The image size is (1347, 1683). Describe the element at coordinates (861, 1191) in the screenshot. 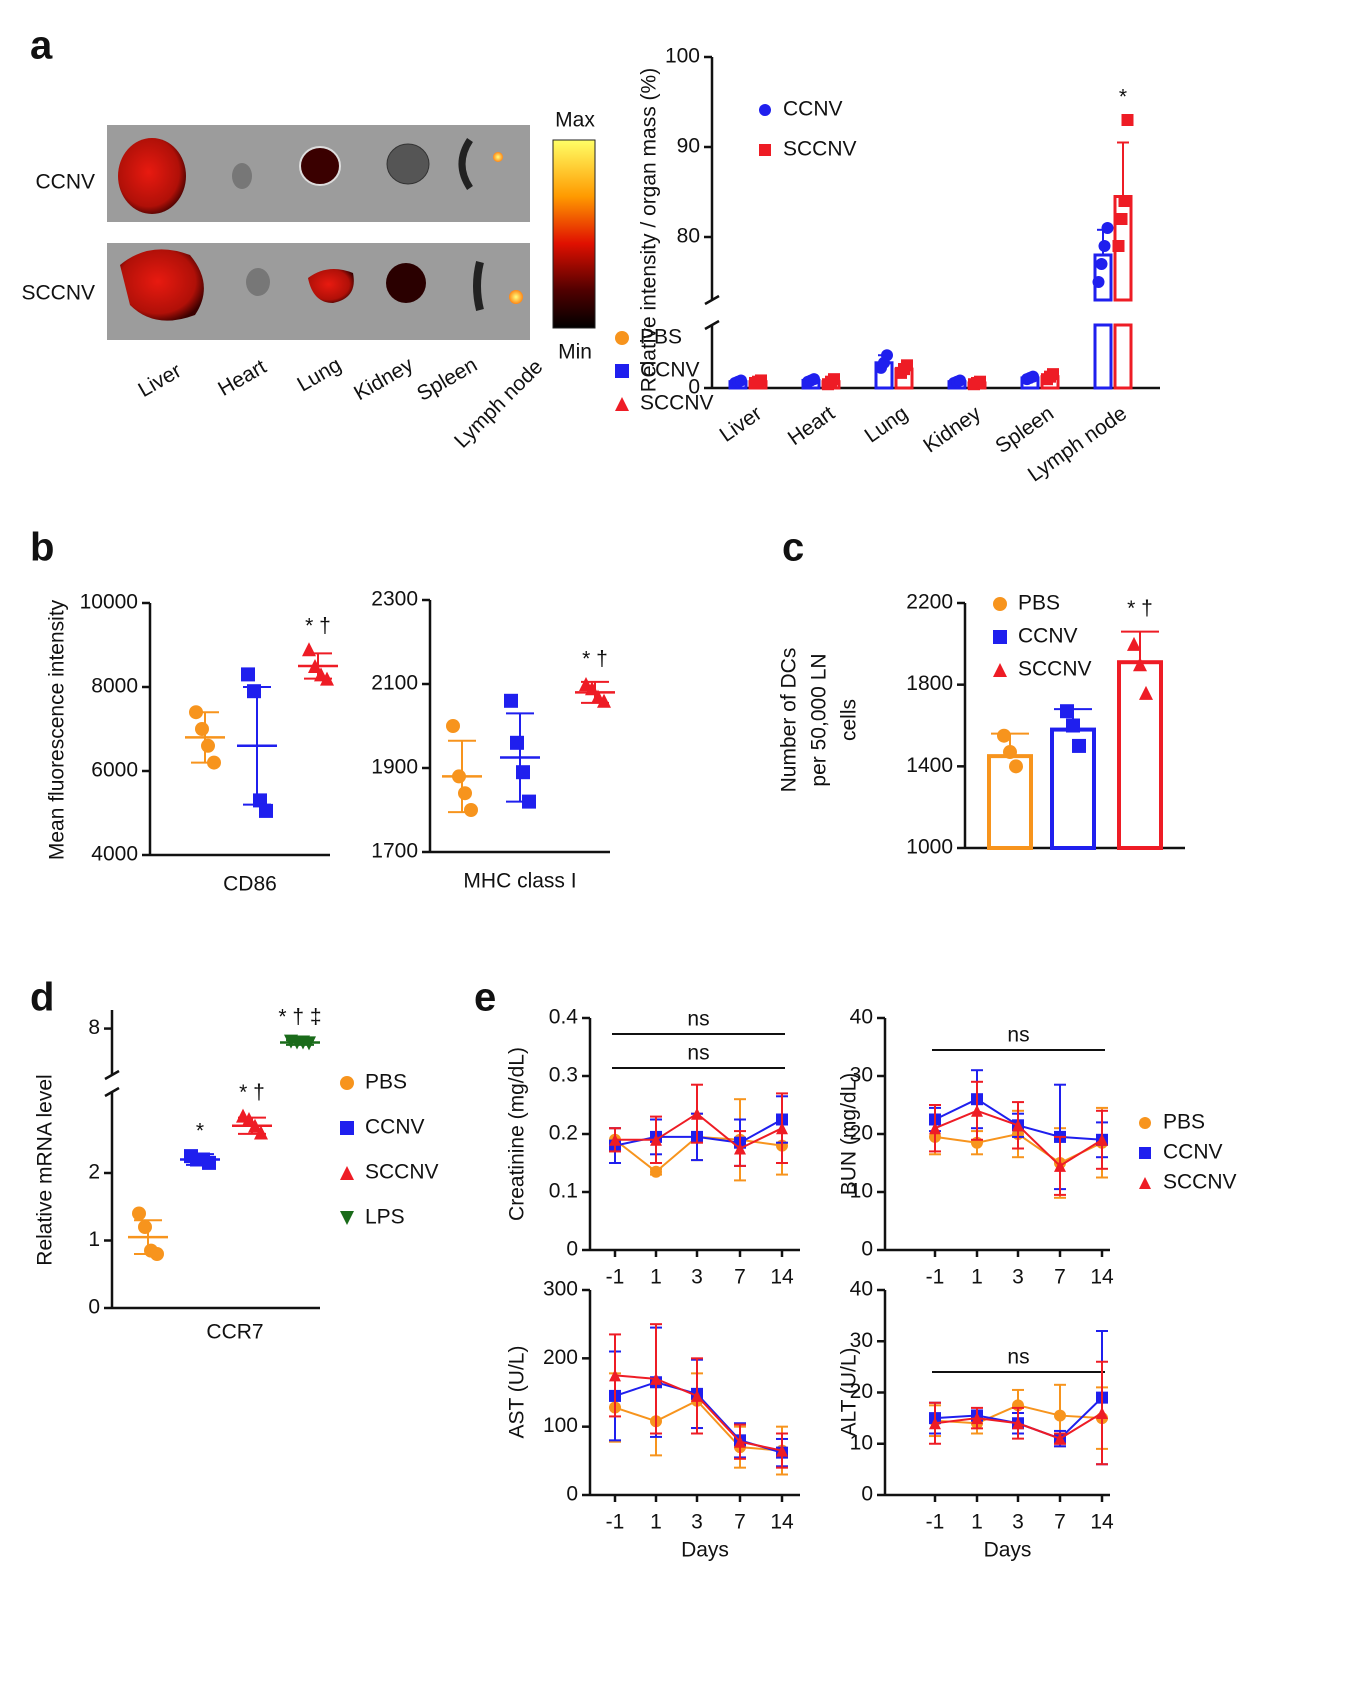

I see `y-tick-label: 10` at that location.